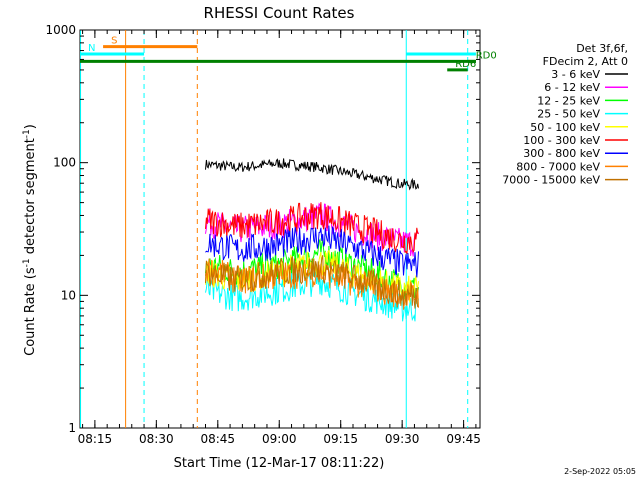  What do you see at coordinates (572, 87) in the screenshot?
I see `legend-label-1: 6 - 12 keV` at bounding box center [572, 87].